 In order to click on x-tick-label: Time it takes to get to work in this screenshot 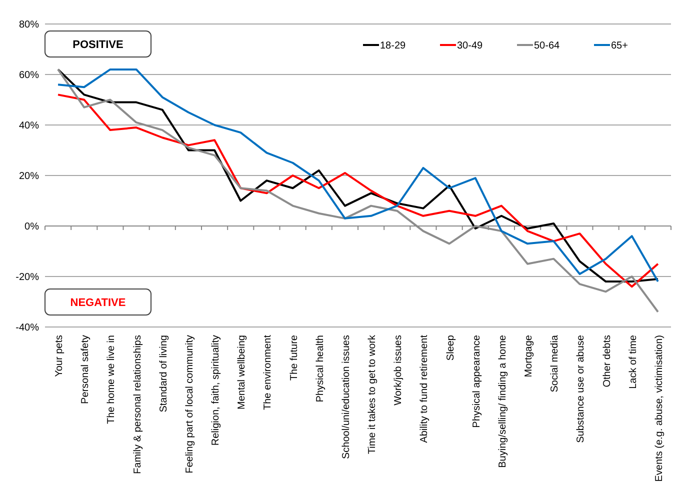, I will do `click(372, 394)`.